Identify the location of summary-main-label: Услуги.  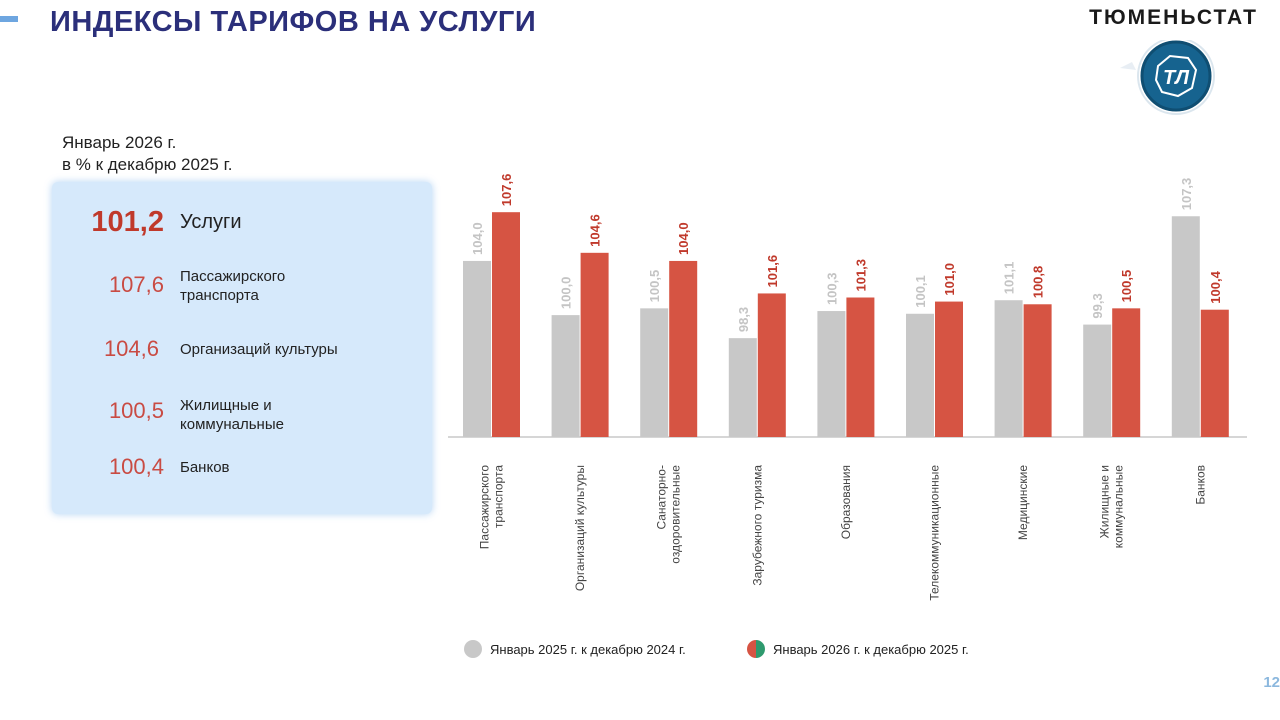
(211, 222).